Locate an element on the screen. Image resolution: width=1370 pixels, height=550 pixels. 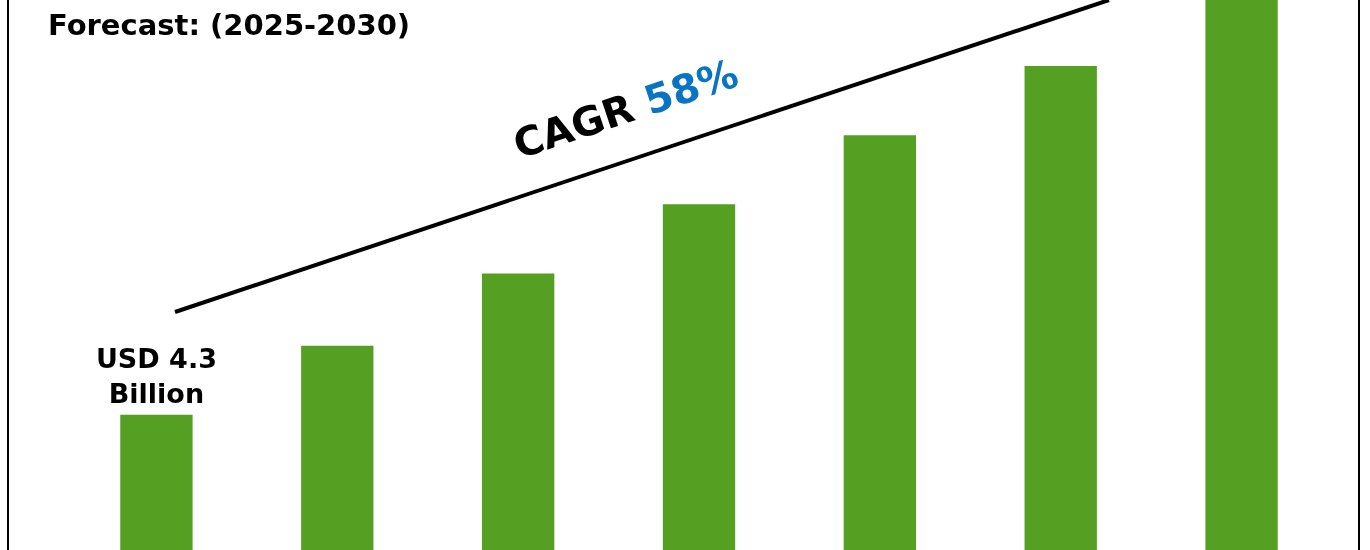
chart-title: Forecast: (2025-2030) is located at coordinates (229, 25).